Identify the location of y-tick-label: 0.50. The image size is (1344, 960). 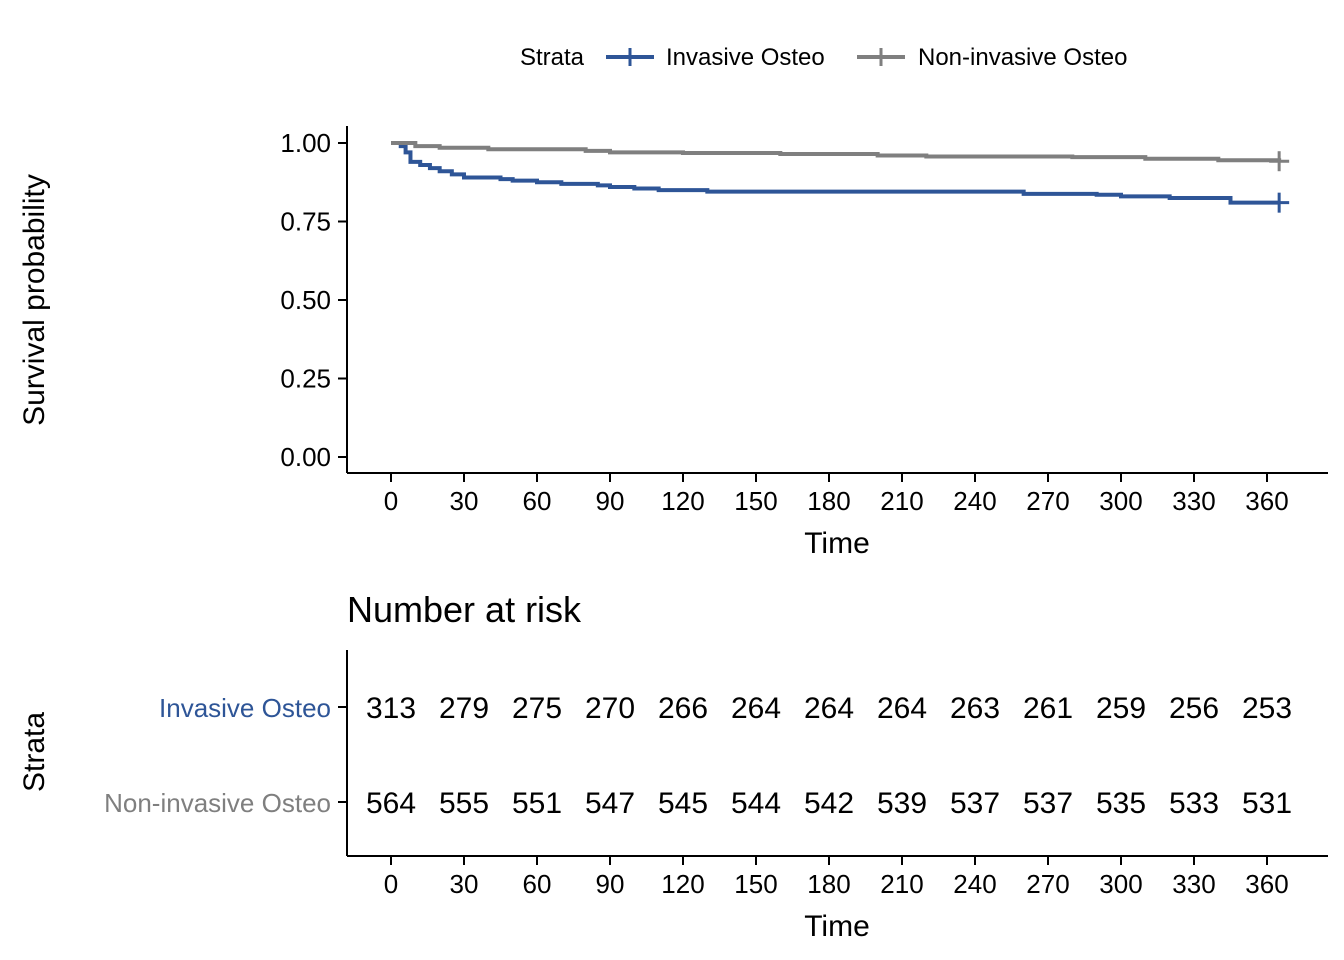
(305, 300).